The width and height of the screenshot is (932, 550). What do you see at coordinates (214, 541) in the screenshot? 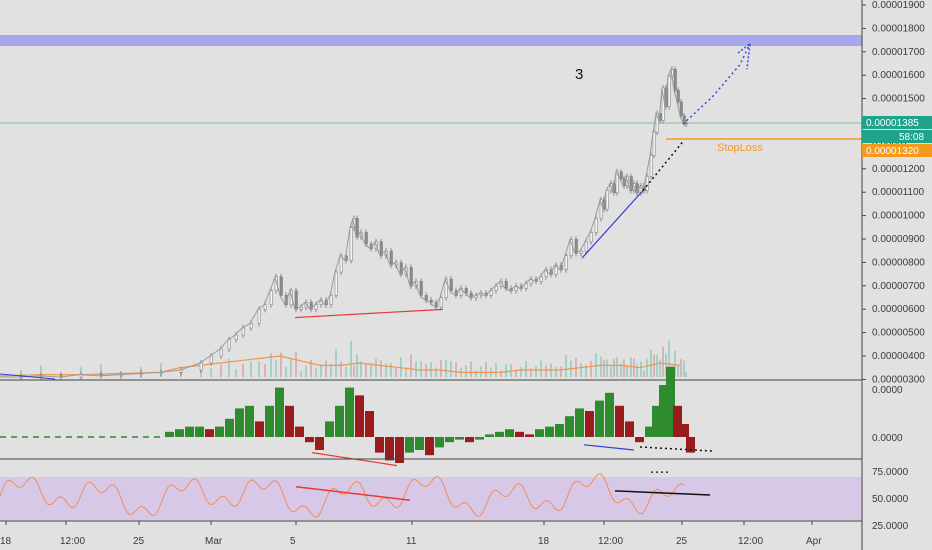
I see `time-tick-label: Mar` at bounding box center [214, 541].